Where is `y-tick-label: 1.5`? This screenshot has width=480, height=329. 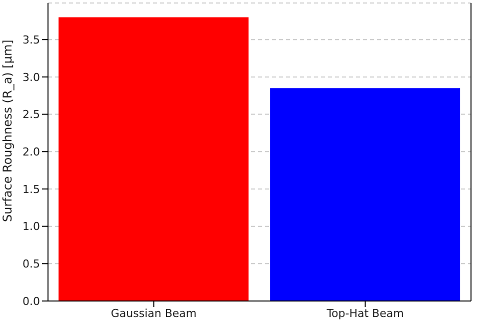
y-tick-label: 1.5 is located at coordinates (31, 189).